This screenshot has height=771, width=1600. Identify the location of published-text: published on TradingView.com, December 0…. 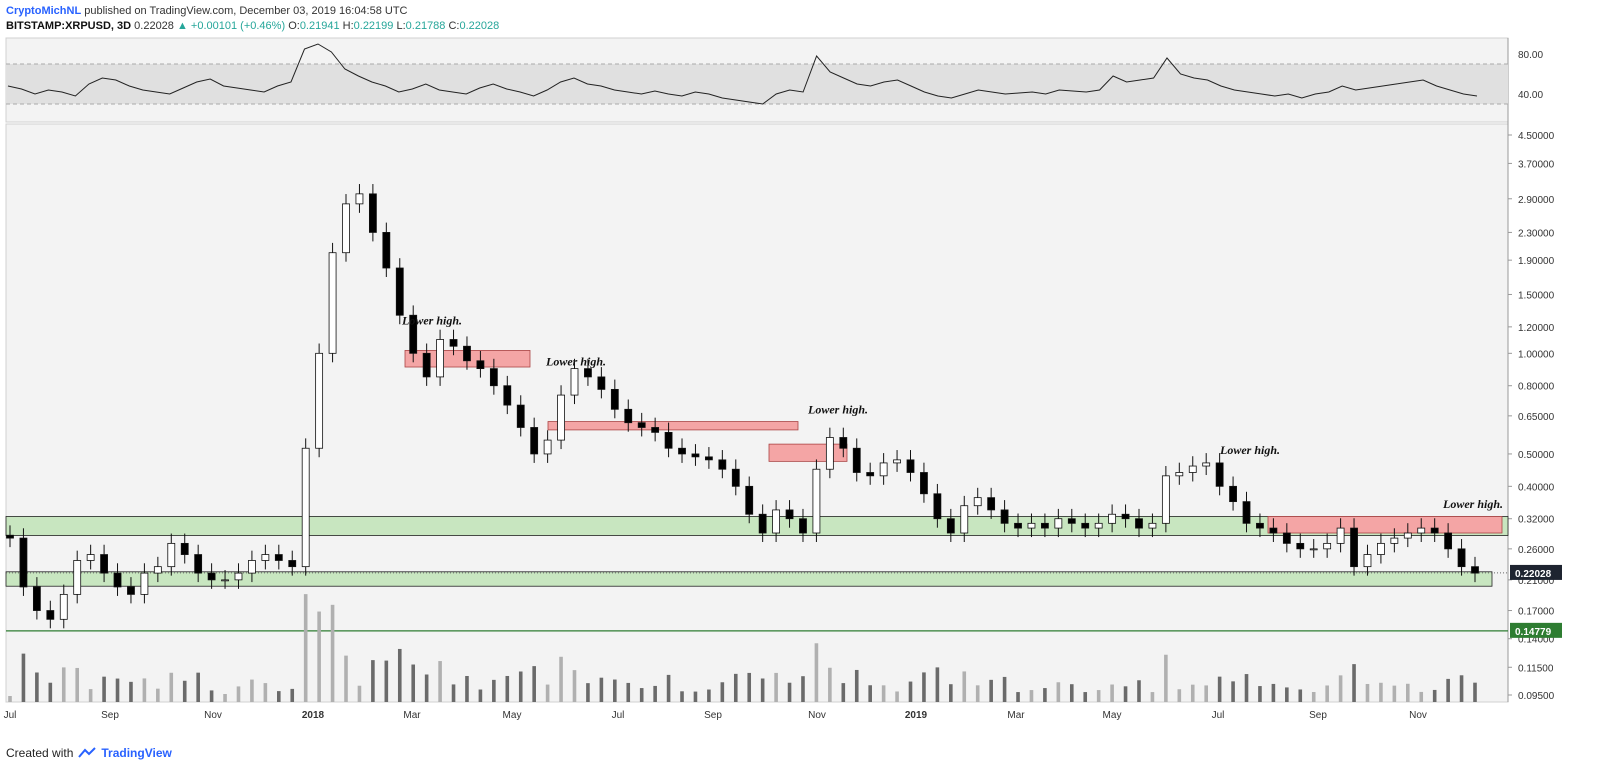
(246, 11).